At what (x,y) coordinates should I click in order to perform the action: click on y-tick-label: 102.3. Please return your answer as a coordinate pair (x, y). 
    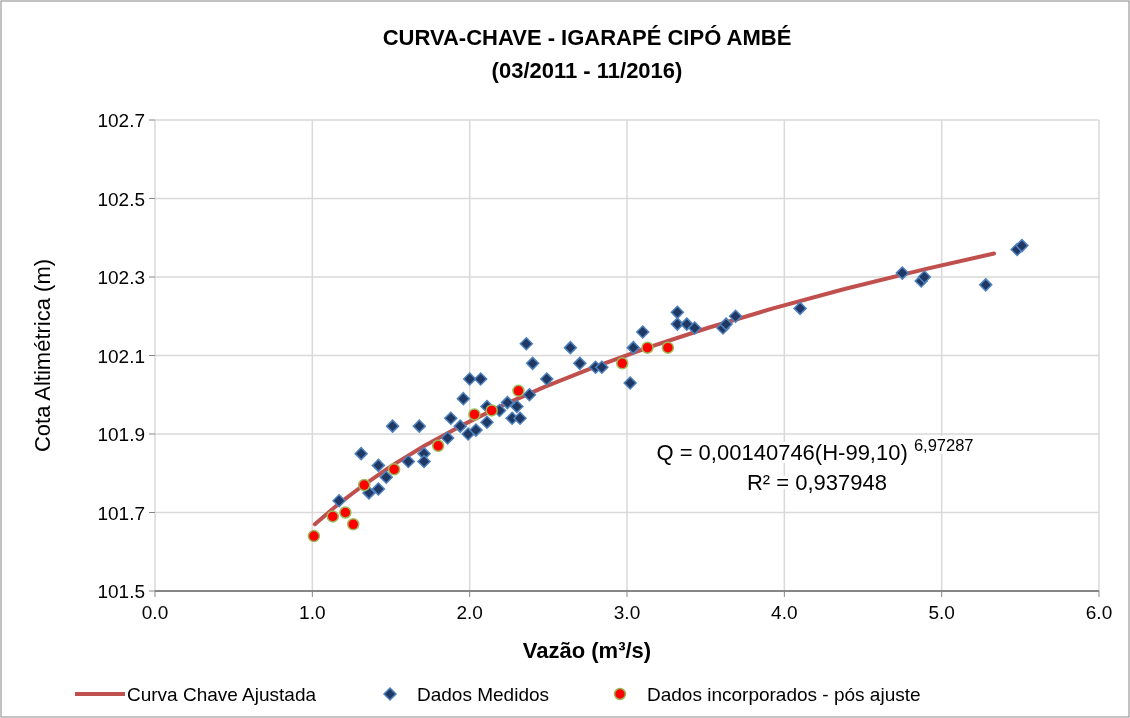
    Looking at the image, I should click on (121, 277).